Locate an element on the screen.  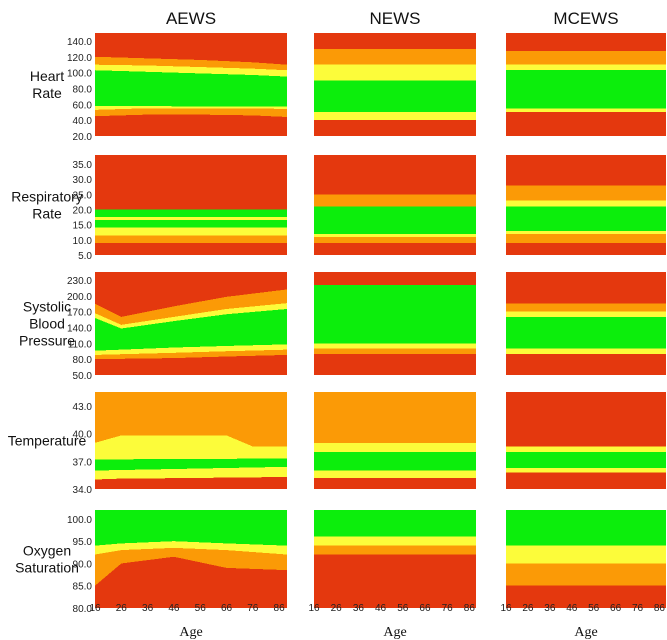
column-title-mcews: MCEWS is located at coordinates (585, 18).